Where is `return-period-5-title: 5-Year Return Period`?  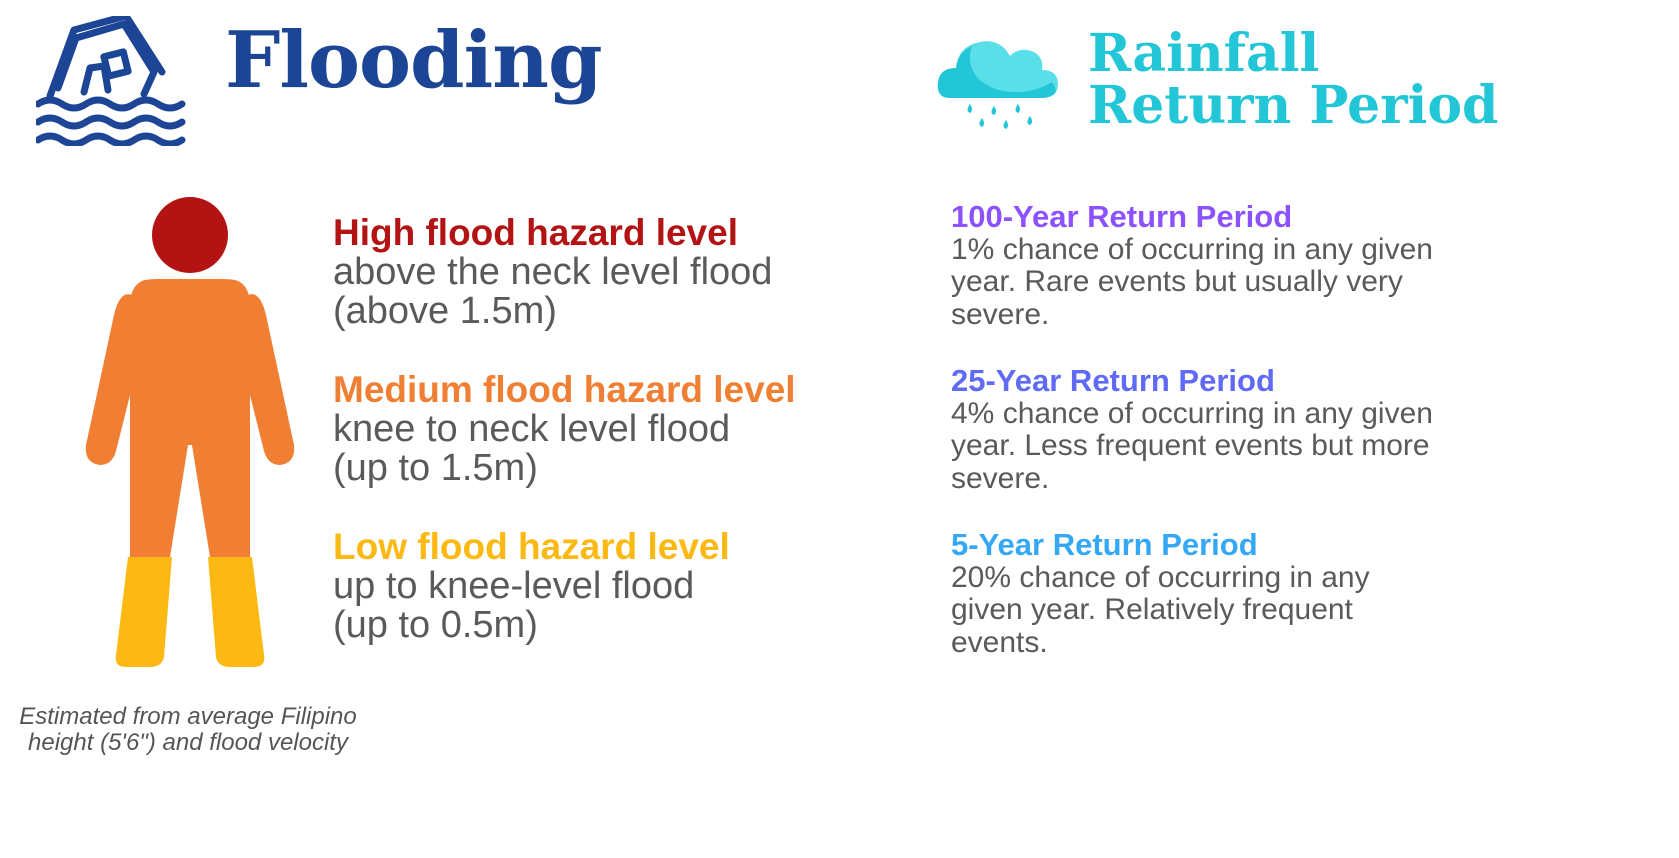 return-period-5-title: 5-Year Return Period is located at coordinates (1104, 544).